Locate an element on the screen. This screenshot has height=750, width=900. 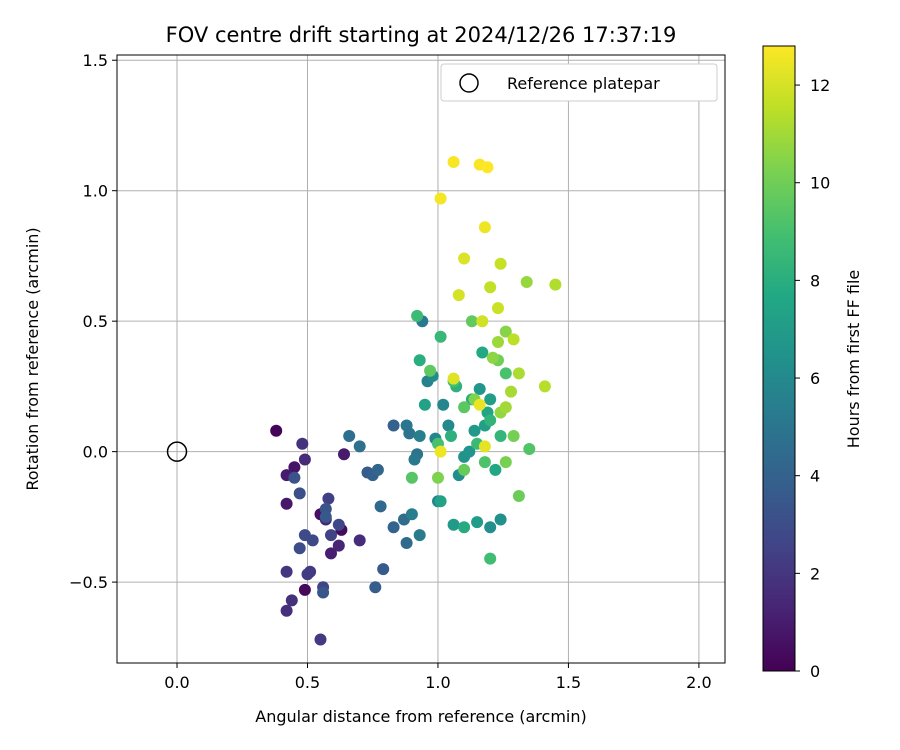
colorbar: 0 2 4 6 8 10 12 Hours from first FF file is located at coordinates (812, 363).